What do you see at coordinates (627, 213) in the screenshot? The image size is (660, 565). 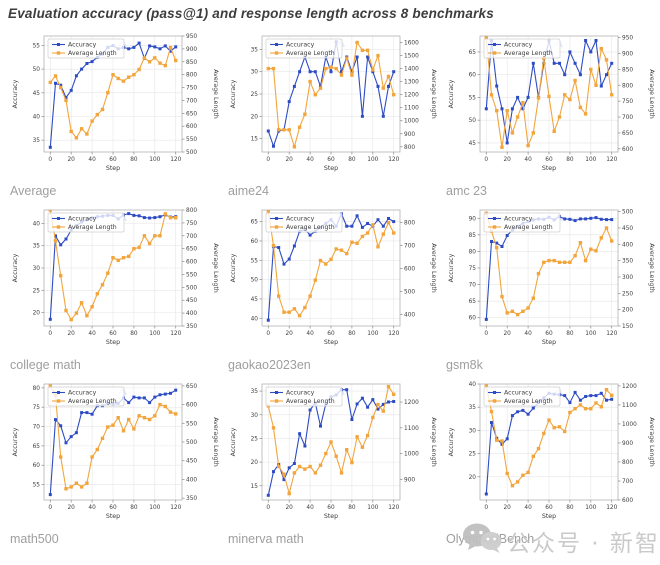 I see `svg-text: 500` at bounding box center [627, 213].